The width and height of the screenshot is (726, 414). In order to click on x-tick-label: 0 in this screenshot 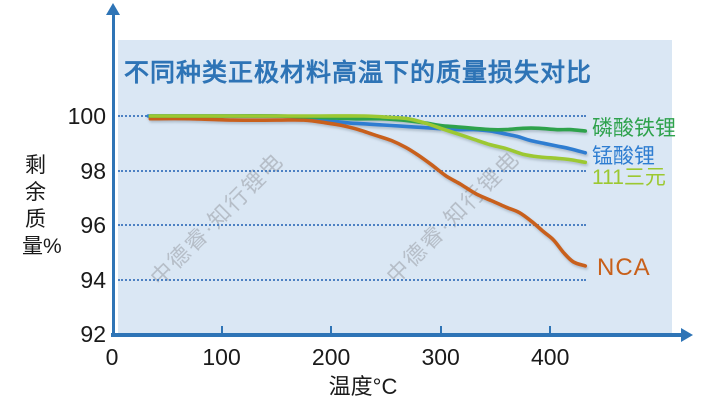, I will do `click(112, 357)`.